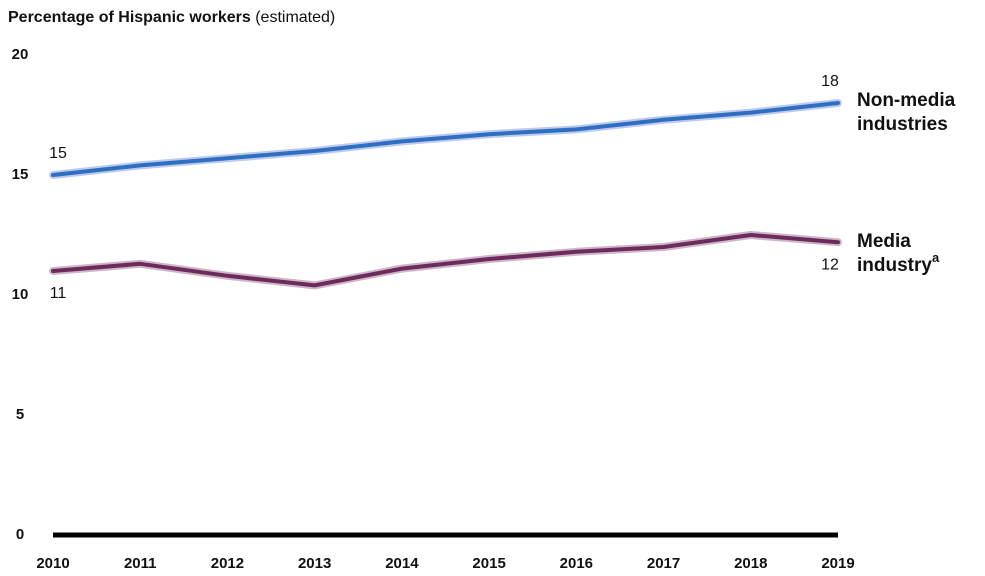 Image resolution: width=985 pixels, height=576 pixels. I want to click on x-tick-label: 2018, so click(750, 563).